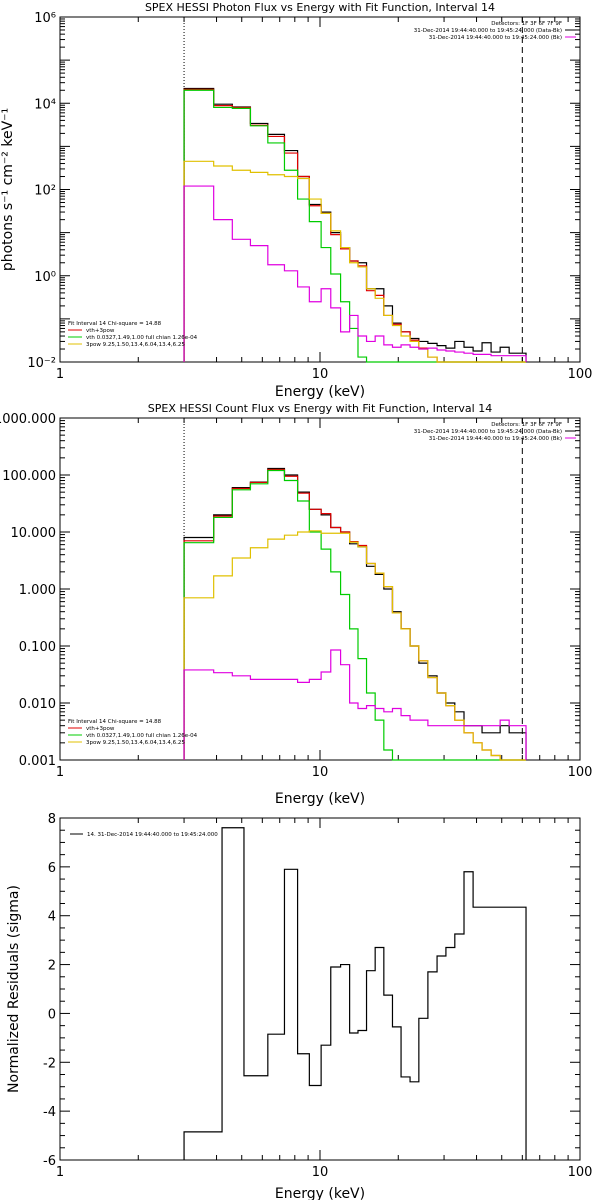 Image resolution: width=600 pixels, height=1200 pixels. Describe the element at coordinates (45, 191) in the screenshot. I see `y-tick-label: 10²` at that location.